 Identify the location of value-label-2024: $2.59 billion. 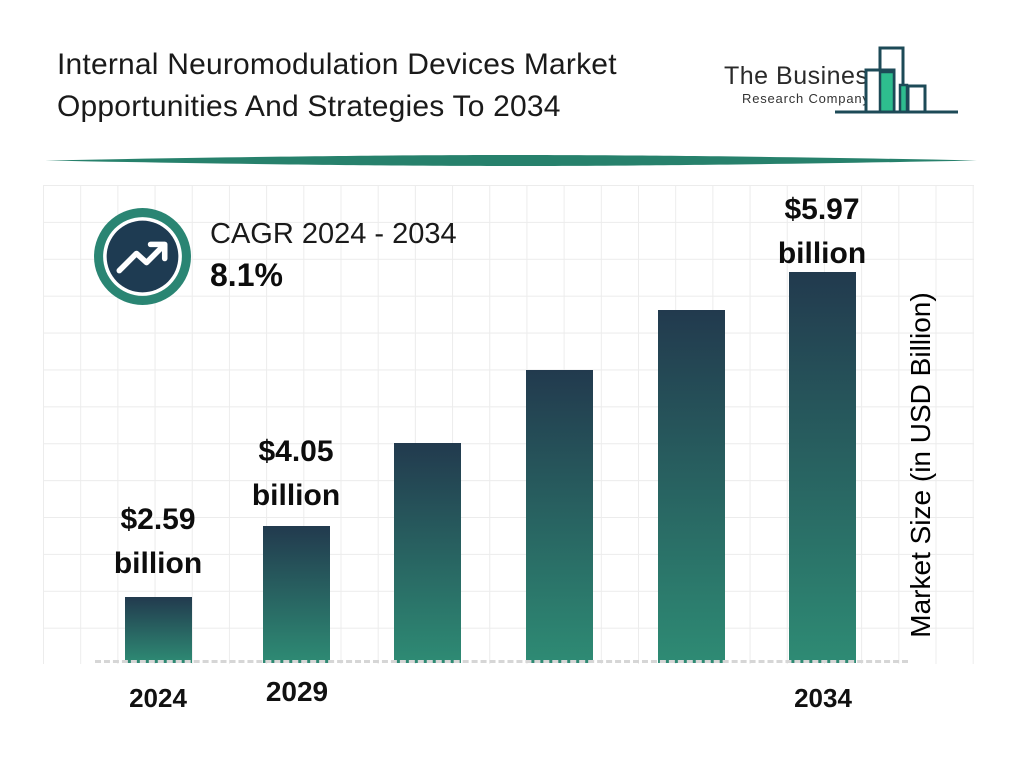
(158, 541).